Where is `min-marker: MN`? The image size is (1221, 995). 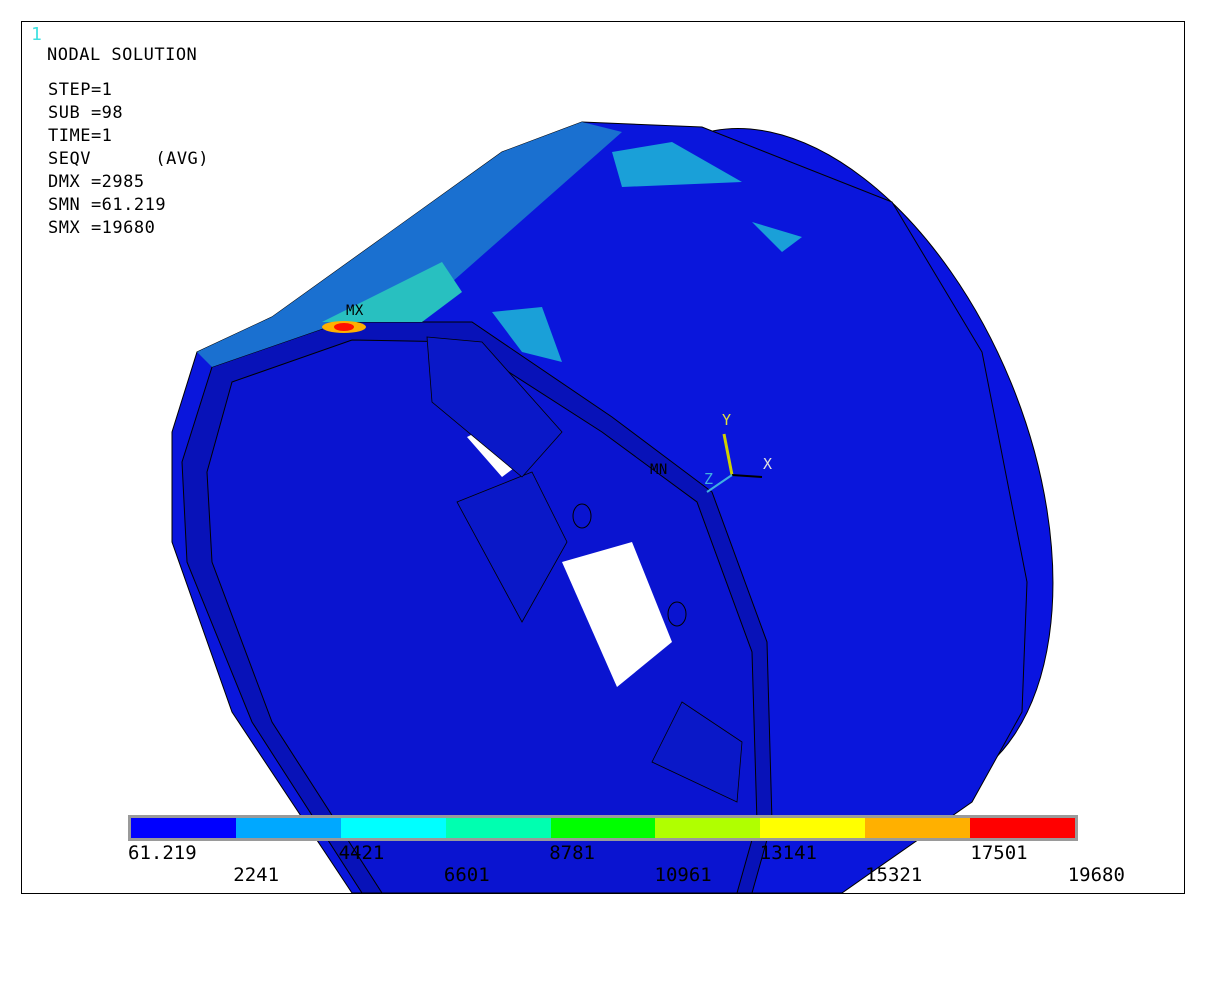 min-marker: MN is located at coordinates (659, 470).